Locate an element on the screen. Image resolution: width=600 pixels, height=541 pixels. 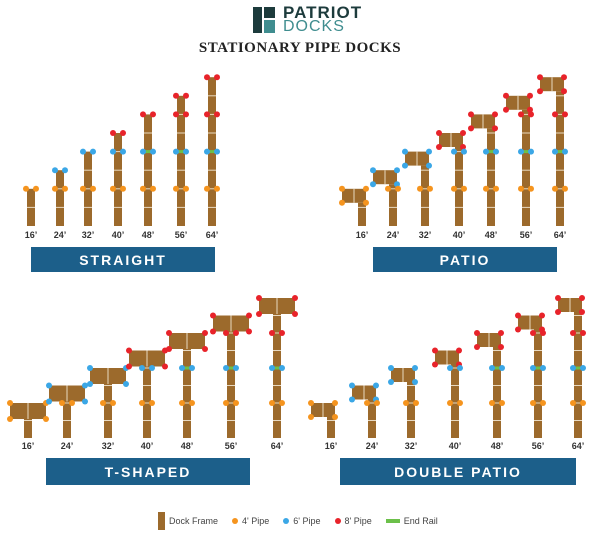
brand-name-1: PATRIOT is located at coordinates (323, 12).